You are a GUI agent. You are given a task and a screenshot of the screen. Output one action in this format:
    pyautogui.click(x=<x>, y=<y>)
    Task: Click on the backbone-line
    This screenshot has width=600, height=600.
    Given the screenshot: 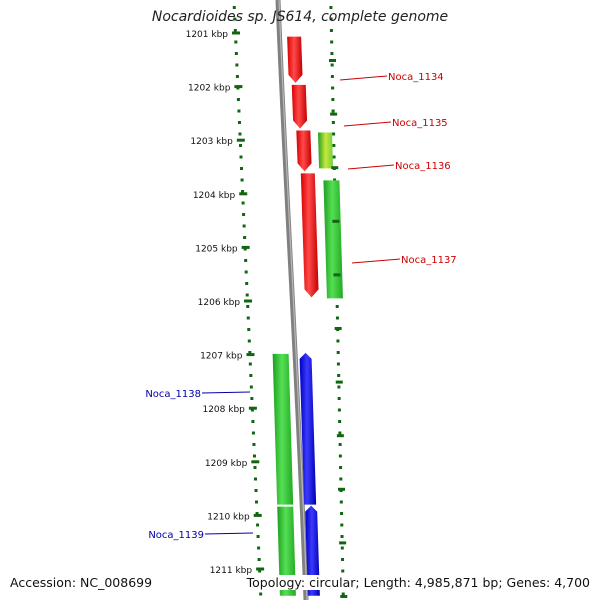 What is the action you would take?
    pyautogui.click(x=292, y=300)
    